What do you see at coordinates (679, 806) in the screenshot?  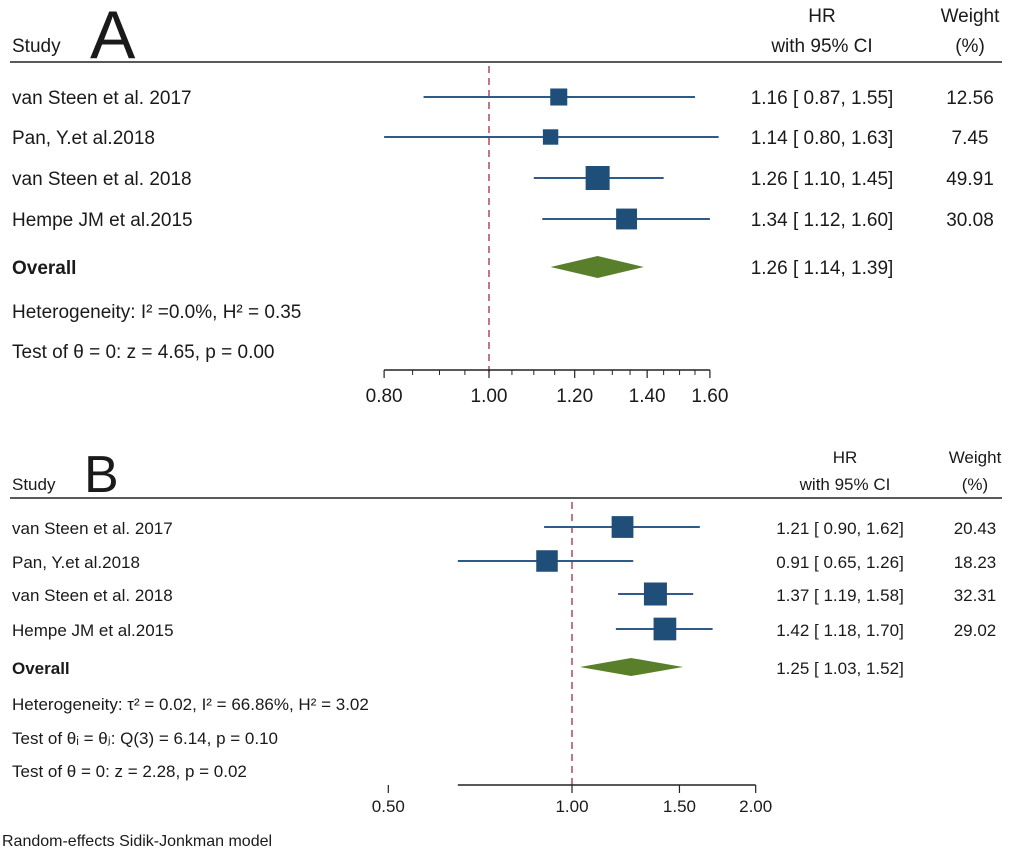 I see `panel-b-x-tick-label: 1.50` at bounding box center [679, 806].